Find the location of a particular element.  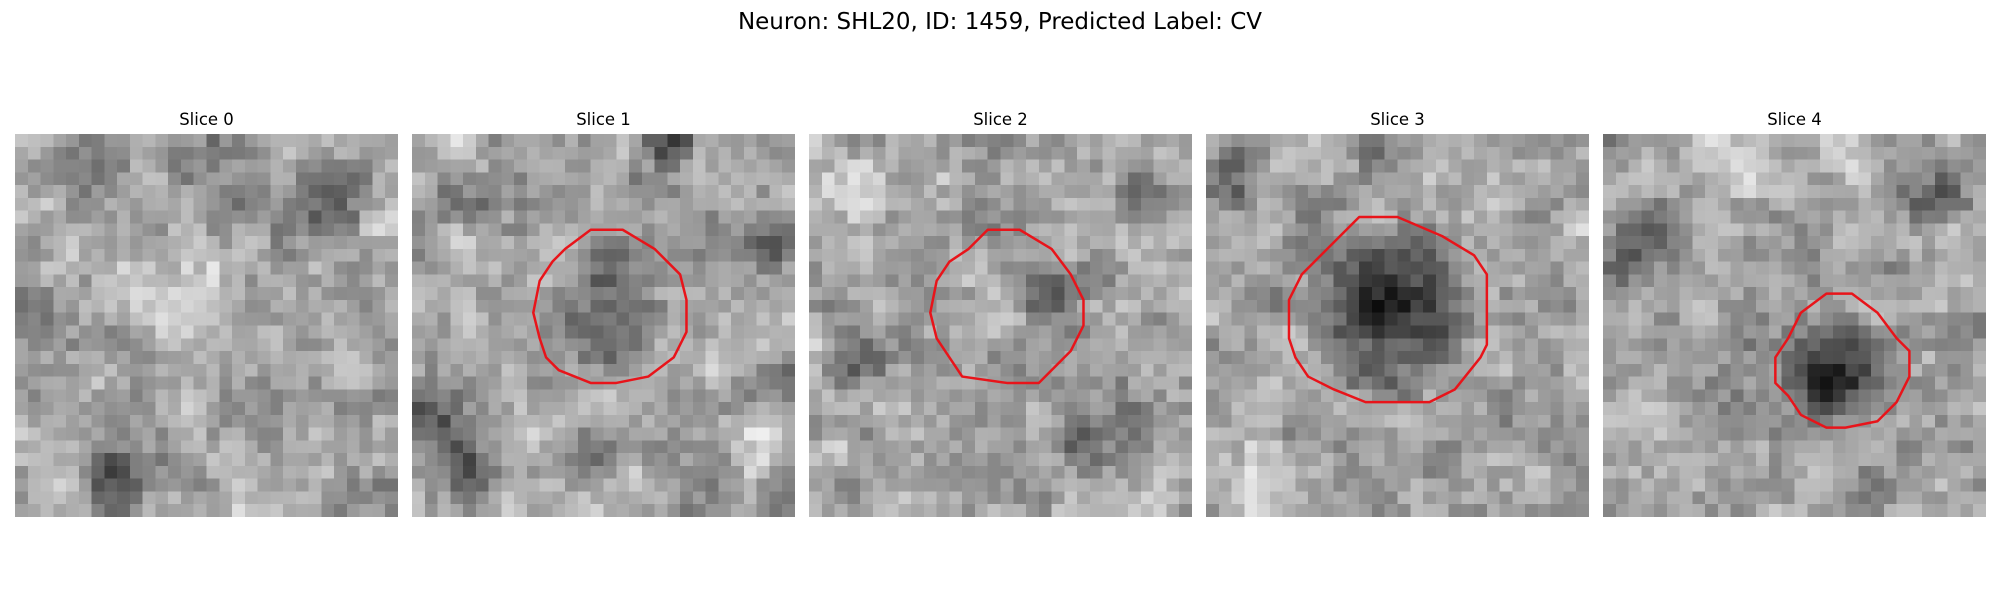

slice-2-contour is located at coordinates (1000, 325).